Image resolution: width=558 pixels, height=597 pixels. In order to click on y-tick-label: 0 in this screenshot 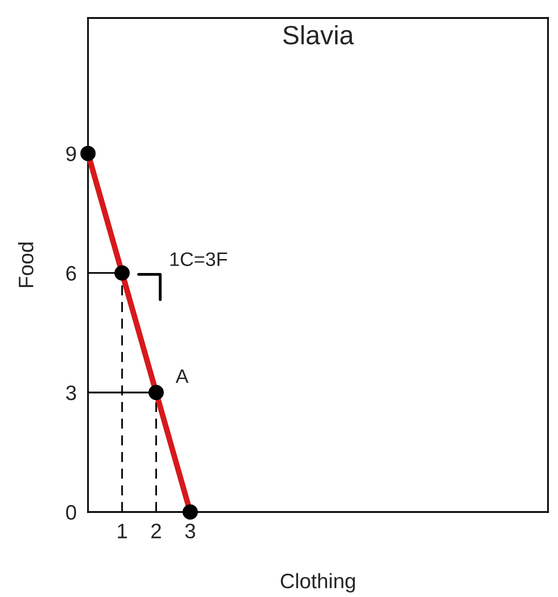, I will do `click(71, 512)`.